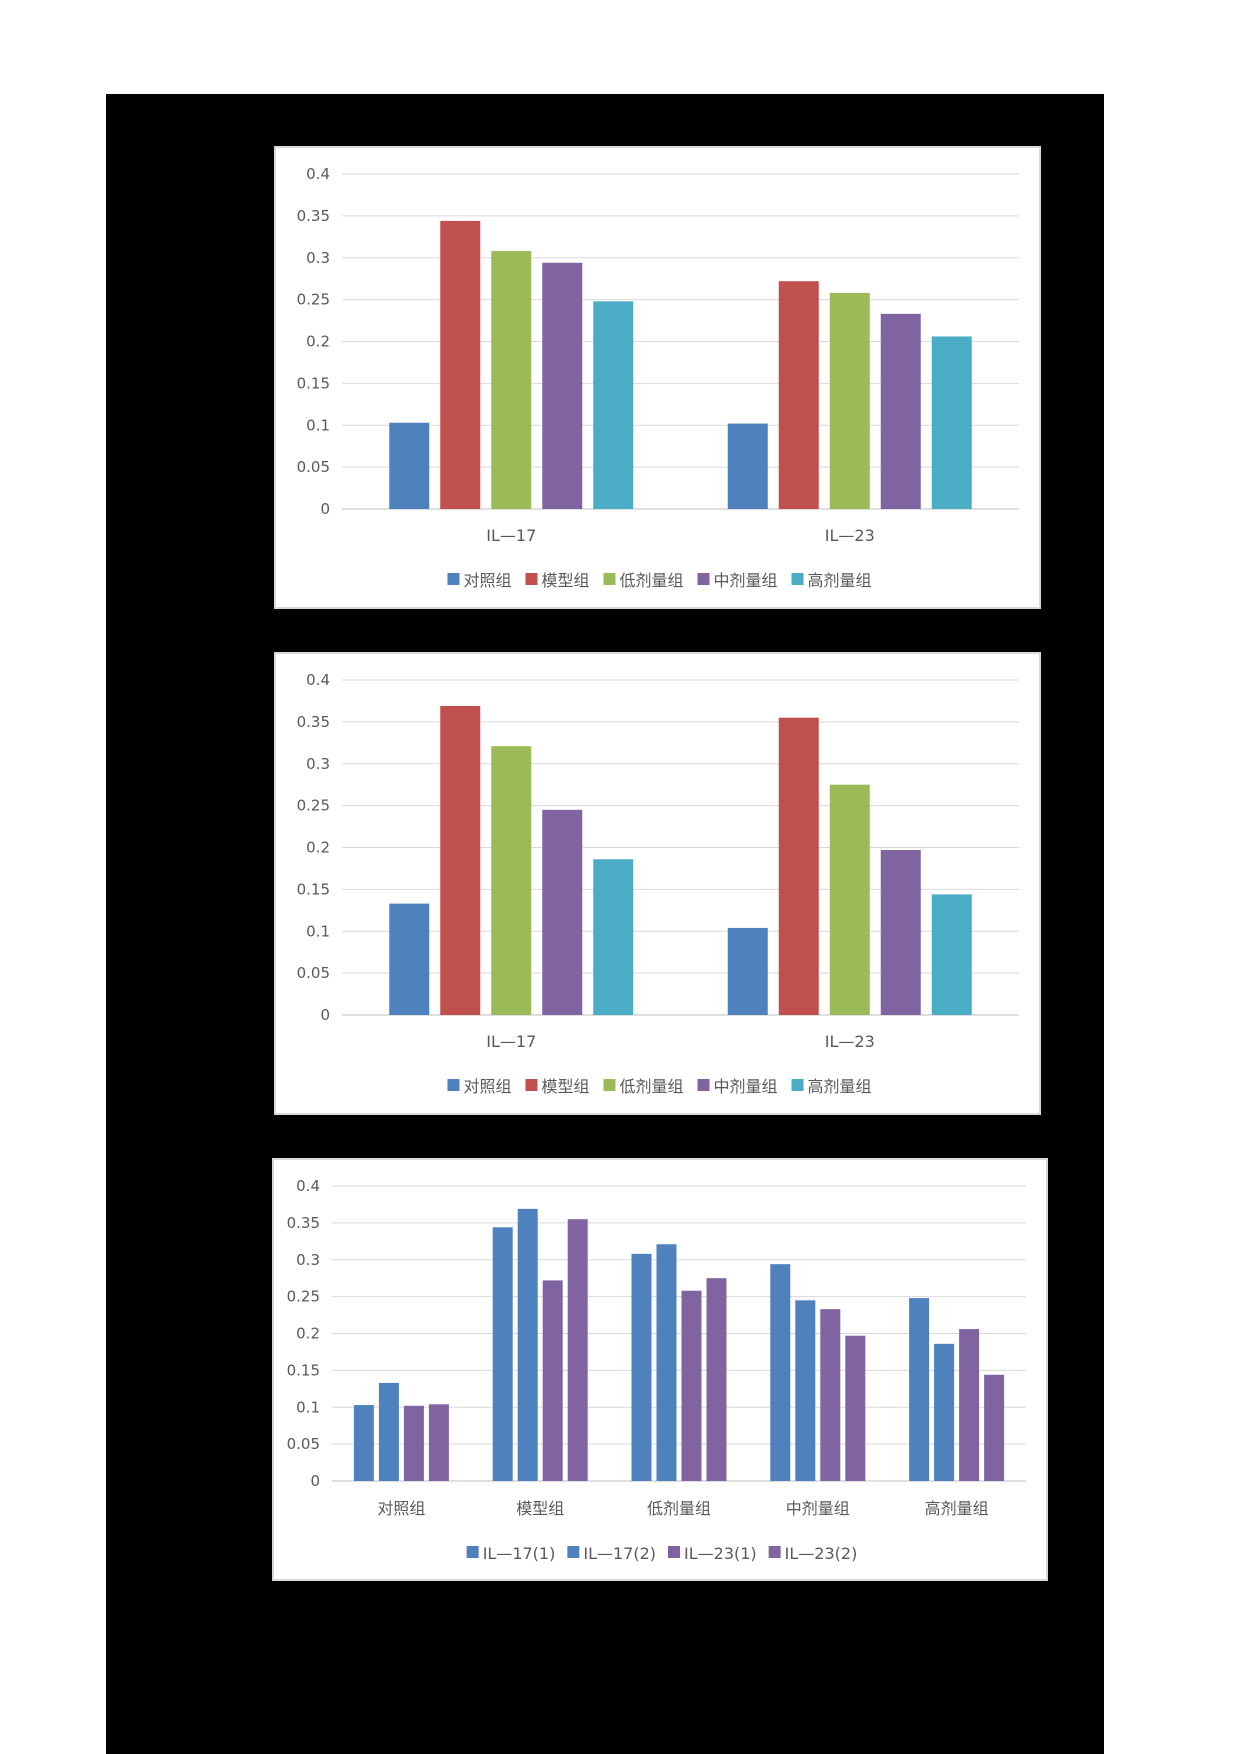 The height and width of the screenshot is (1754, 1240). I want to click on legend-label: IL—17(1), so click(519, 1553).